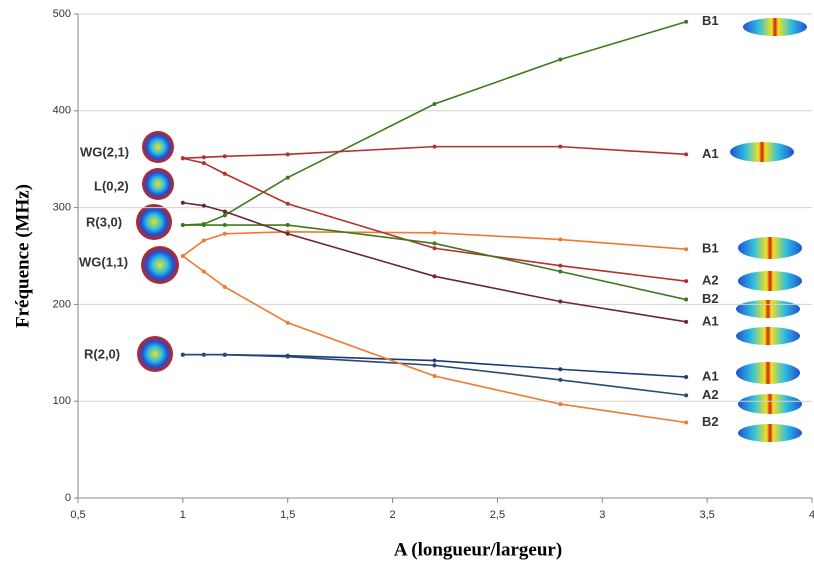 The width and height of the screenshot is (814, 567). What do you see at coordinates (68, 498) in the screenshot?
I see `y-tick-label: 0` at bounding box center [68, 498].